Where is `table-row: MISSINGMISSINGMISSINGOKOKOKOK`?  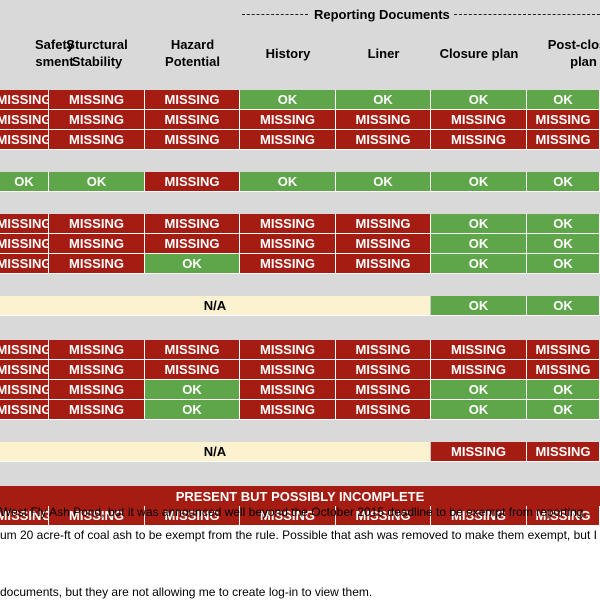 table-row: MISSINGMISSINGMISSINGOKOKOKOK is located at coordinates (300, 100).